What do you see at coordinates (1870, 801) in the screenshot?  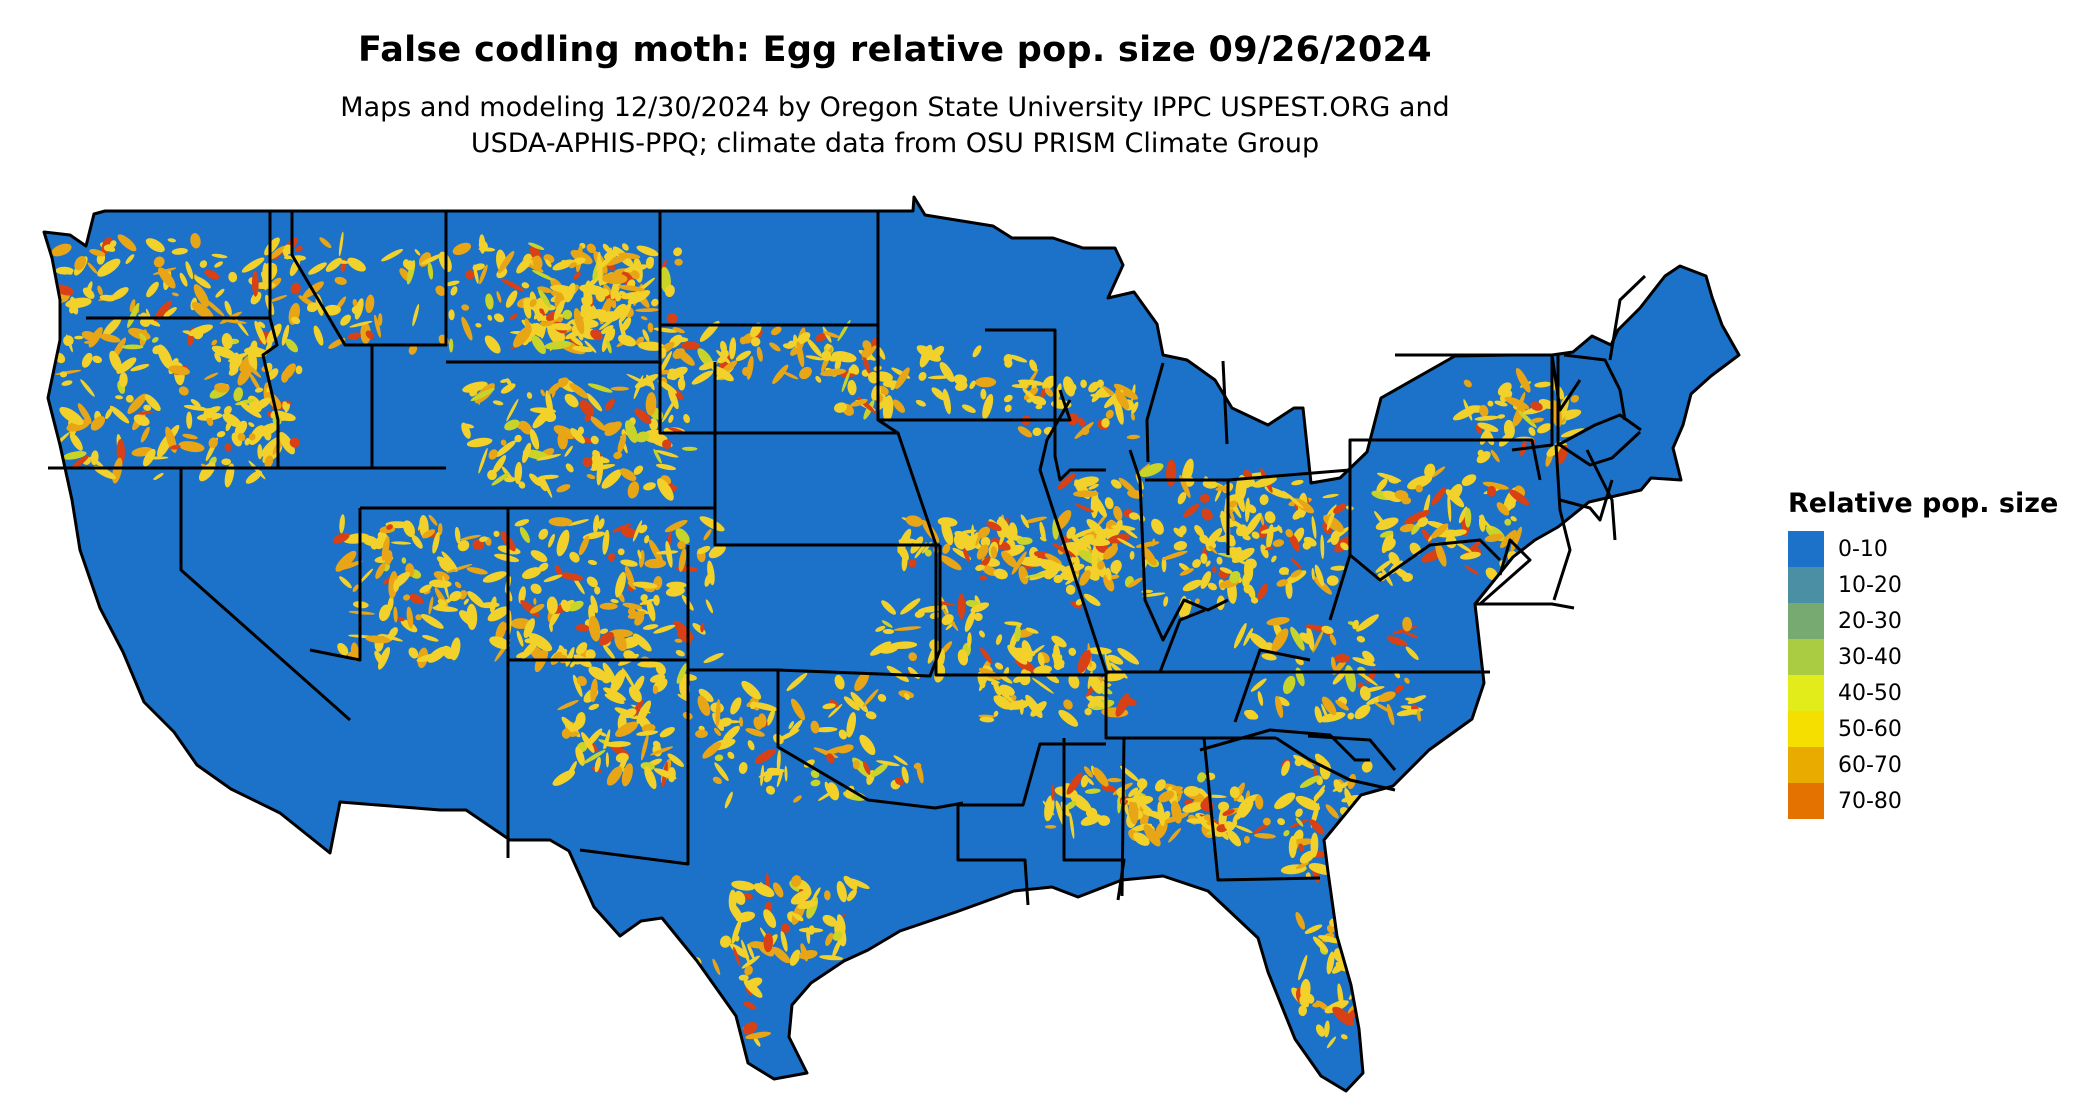 I see `legend-label: 70-80` at bounding box center [1870, 801].